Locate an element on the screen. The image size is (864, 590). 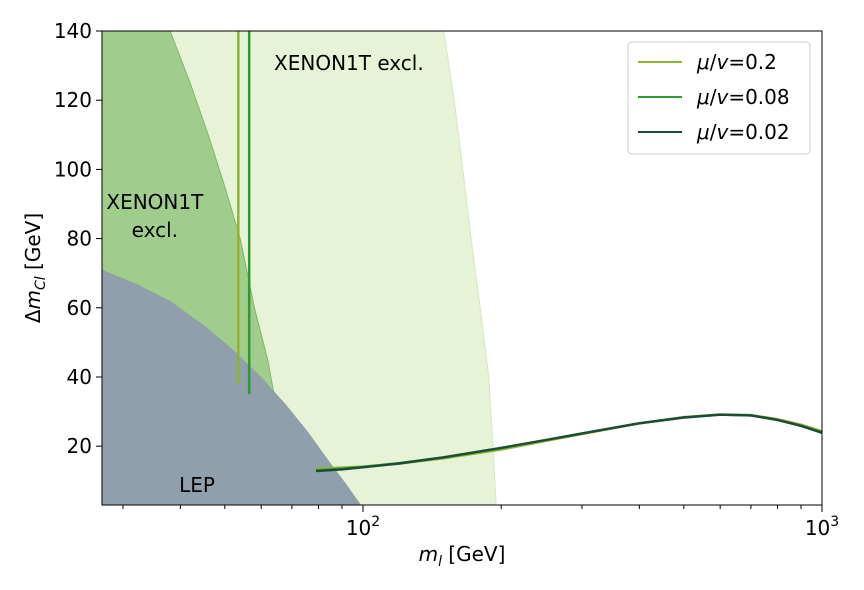
y-tick-label: 20 is located at coordinates (79, 446).